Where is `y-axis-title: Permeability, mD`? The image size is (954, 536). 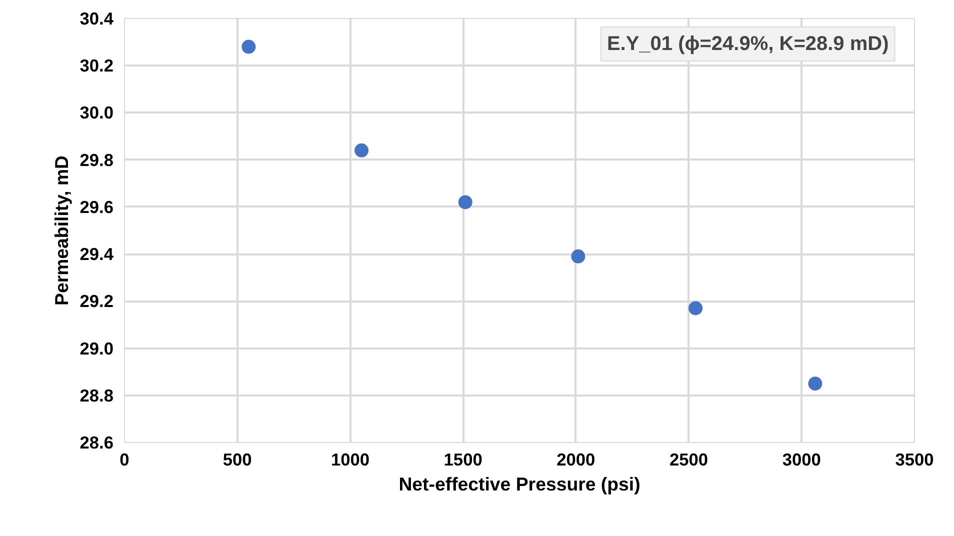
y-axis-title: Permeability, mD is located at coordinates (61, 231).